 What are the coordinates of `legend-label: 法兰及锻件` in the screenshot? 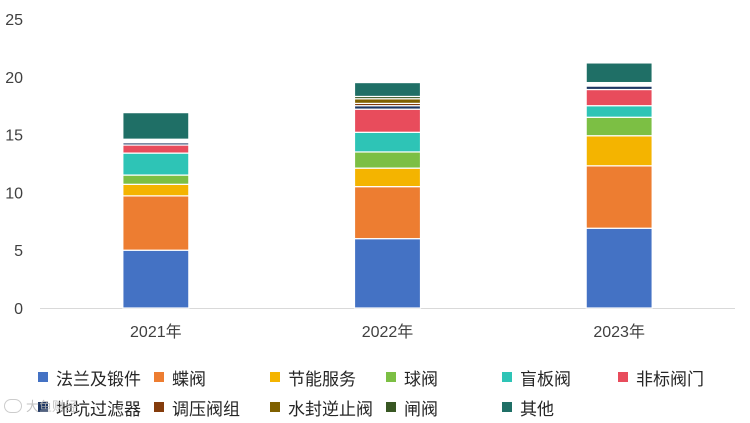 It's located at (98, 379).